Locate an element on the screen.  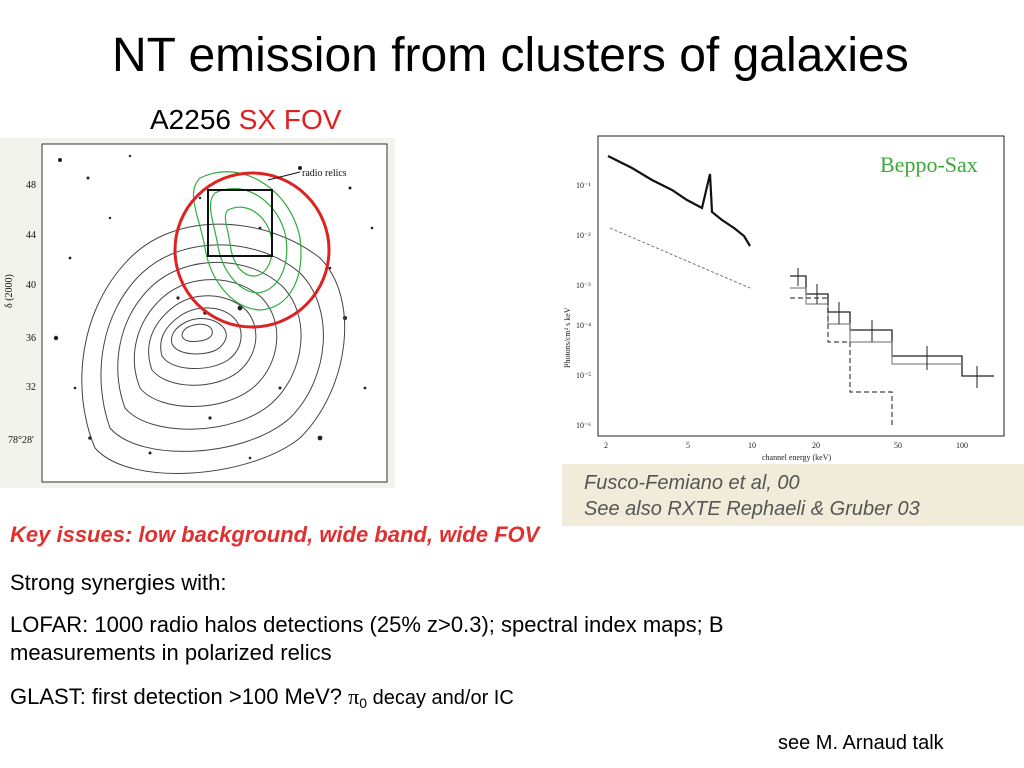
y-tick-44: 44 is located at coordinates (31, 235).